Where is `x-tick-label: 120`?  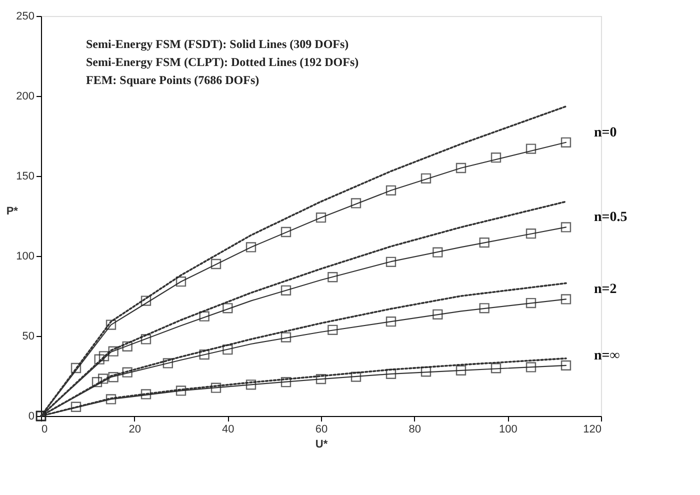 x-tick-label: 120 is located at coordinates (592, 430).